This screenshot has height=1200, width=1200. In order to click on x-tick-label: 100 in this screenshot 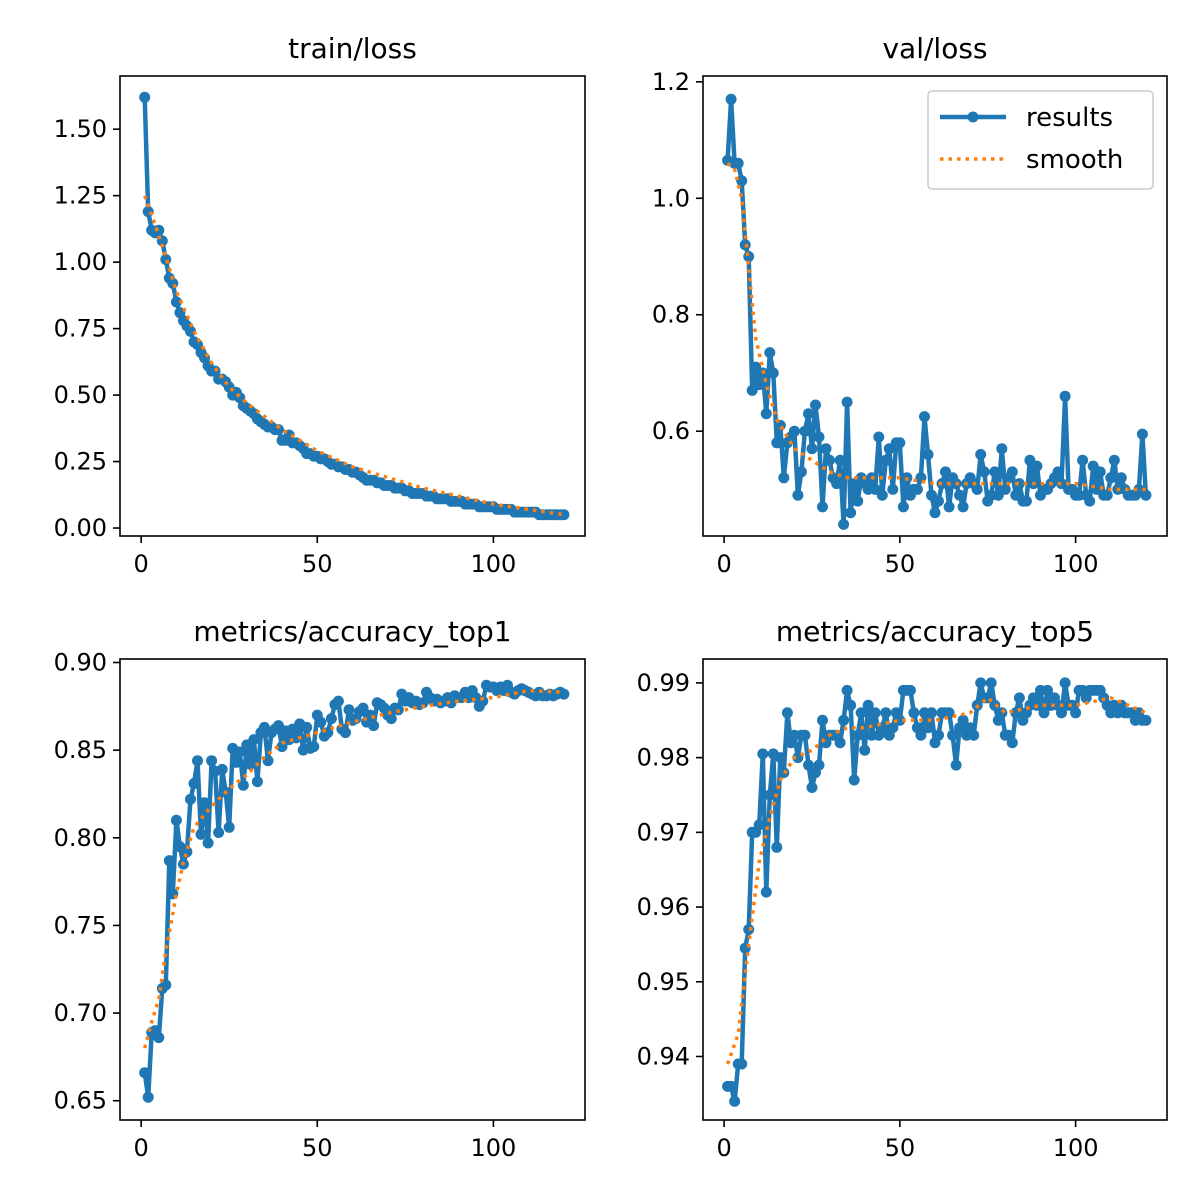, I will do `click(1076, 1148)`.